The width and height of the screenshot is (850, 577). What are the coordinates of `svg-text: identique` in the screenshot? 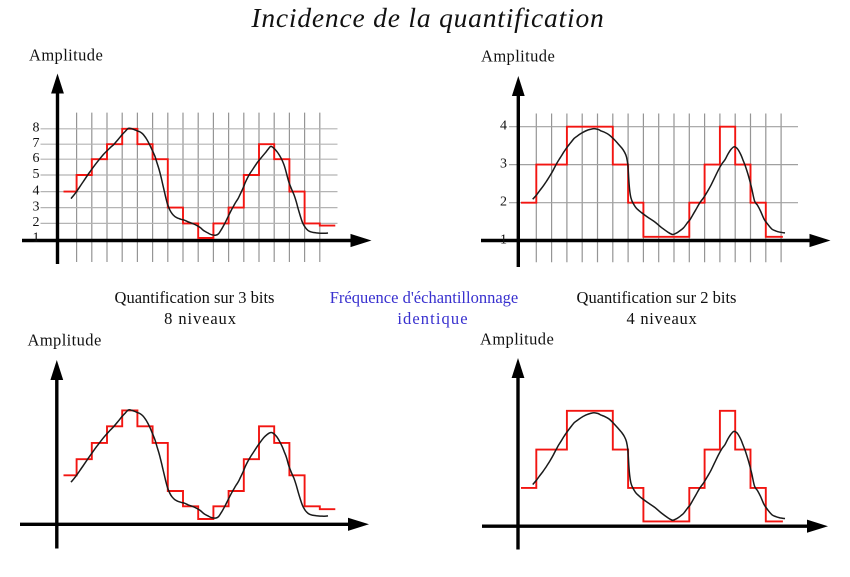 It's located at (432, 318).